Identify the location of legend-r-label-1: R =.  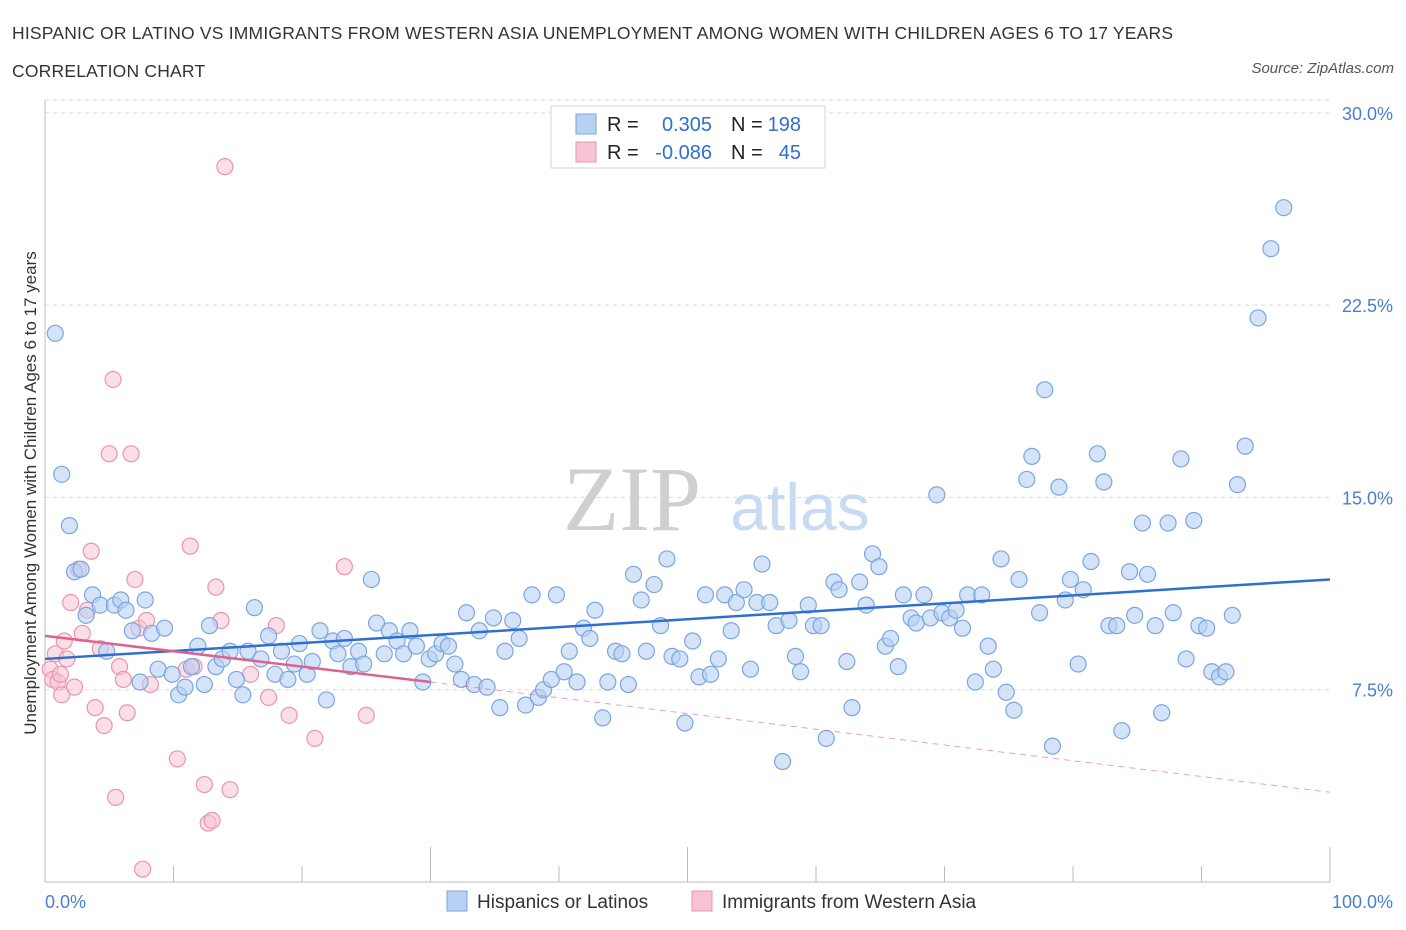
(623, 125).